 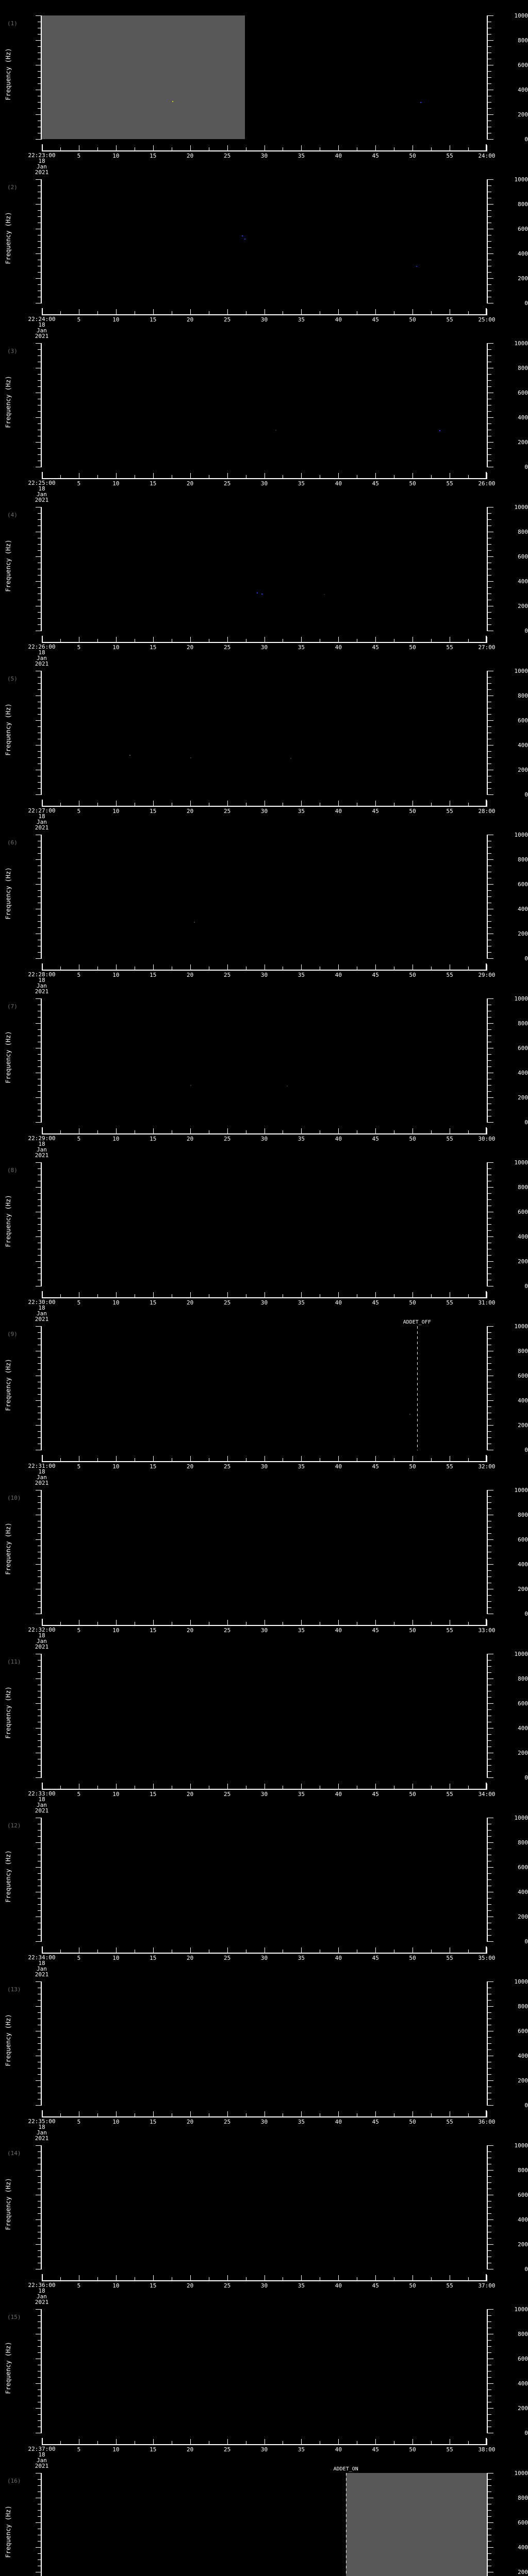 What do you see at coordinates (153, 155) in the screenshot?
I see `x-axis-tick-label: 15` at bounding box center [153, 155].